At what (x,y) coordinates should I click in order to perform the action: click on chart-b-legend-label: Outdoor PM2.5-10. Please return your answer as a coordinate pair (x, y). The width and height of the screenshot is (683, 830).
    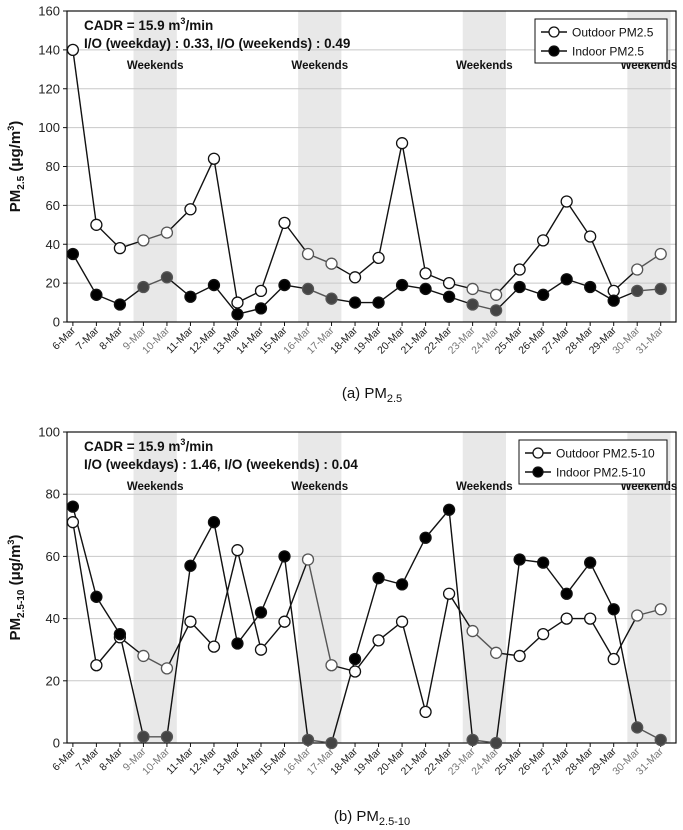
    Looking at the image, I should click on (605, 454).